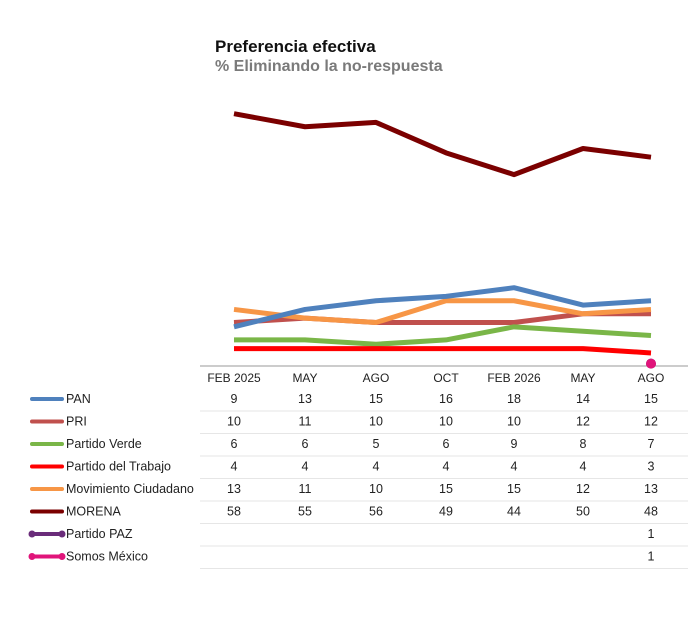  I want to click on legend-label: PAN, so click(78, 399).